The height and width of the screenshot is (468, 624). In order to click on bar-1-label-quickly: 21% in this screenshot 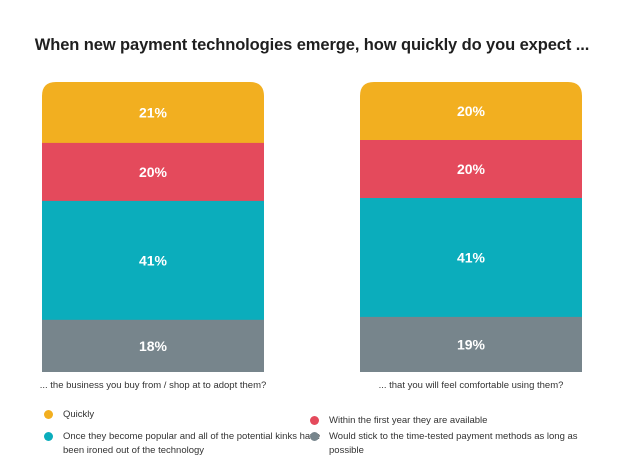, I will do `click(153, 112)`.